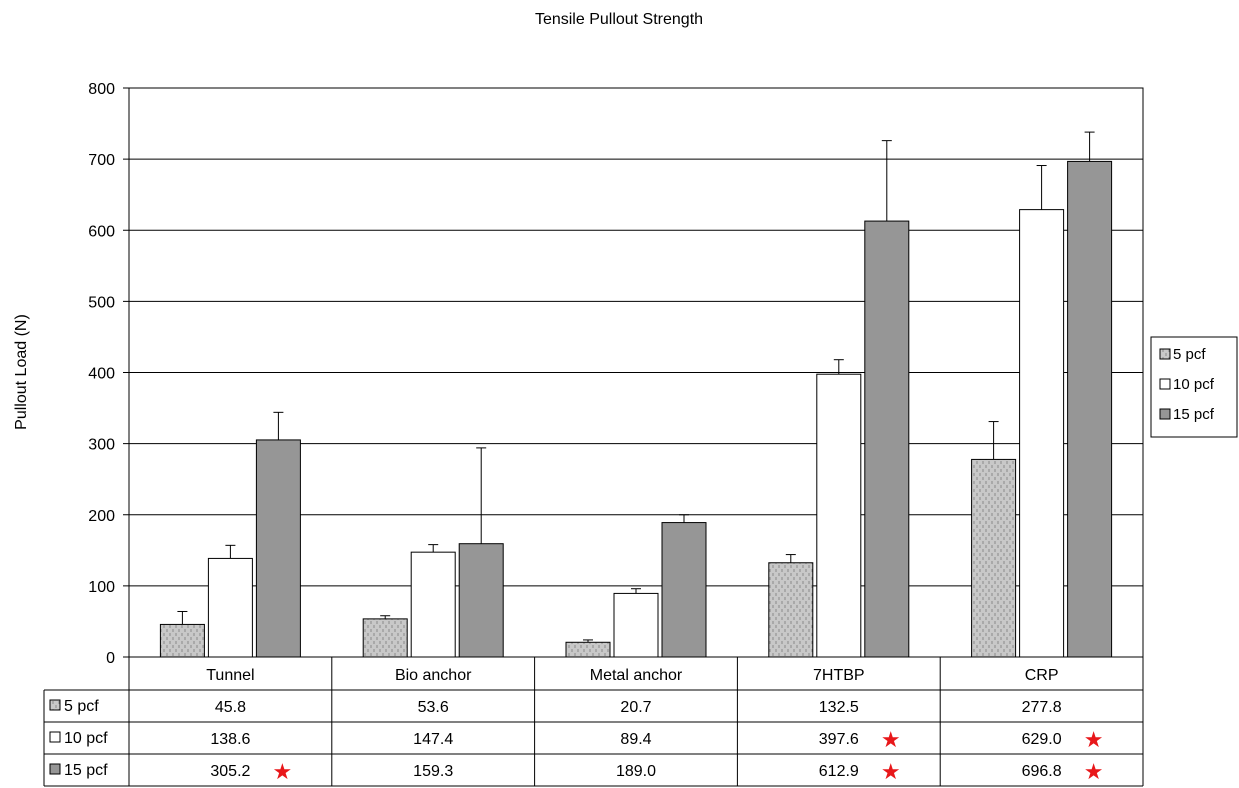 The image size is (1239, 788). What do you see at coordinates (839, 675) in the screenshot?
I see `category-label: 7HTBP` at bounding box center [839, 675].